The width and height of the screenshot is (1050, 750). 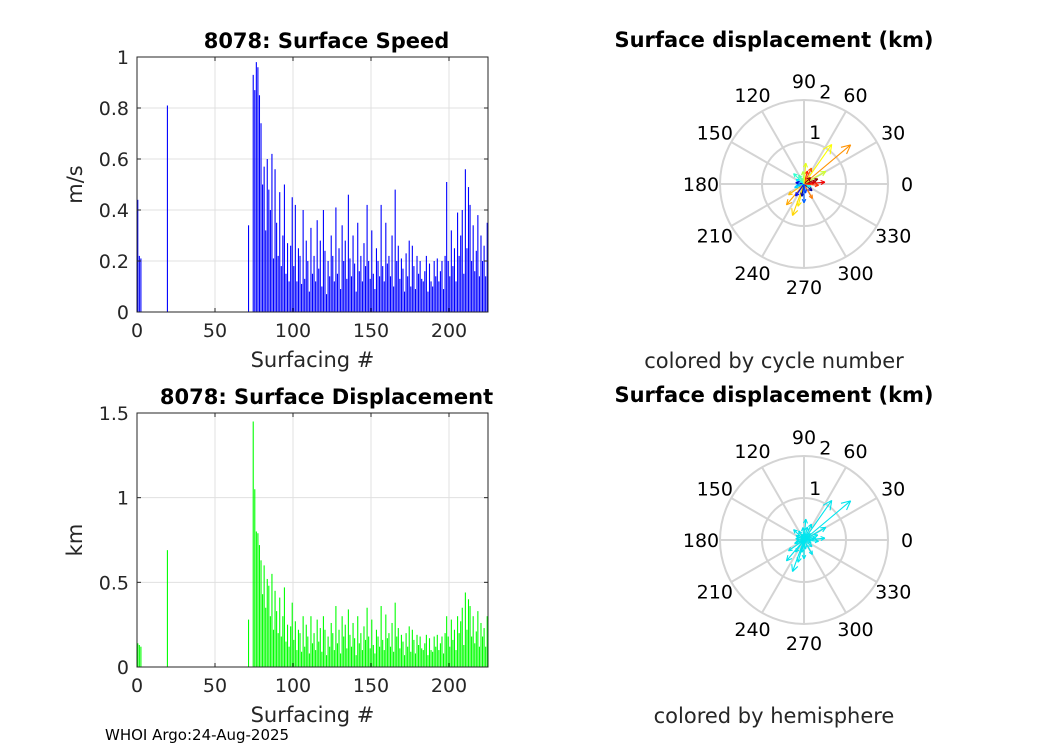 What do you see at coordinates (293, 331) in the screenshot?
I see `x-tick-label: 100` at bounding box center [293, 331].